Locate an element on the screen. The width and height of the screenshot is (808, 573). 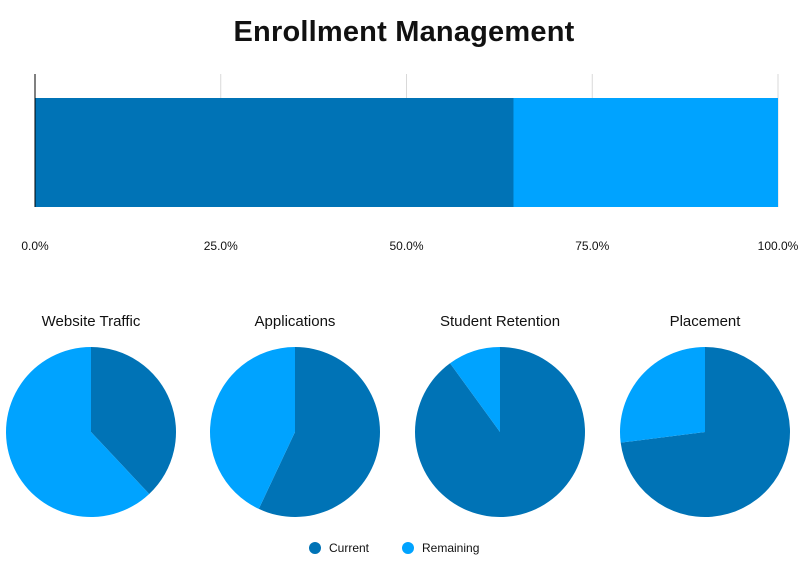
pie-title: Student Retention is located at coordinates (500, 321).